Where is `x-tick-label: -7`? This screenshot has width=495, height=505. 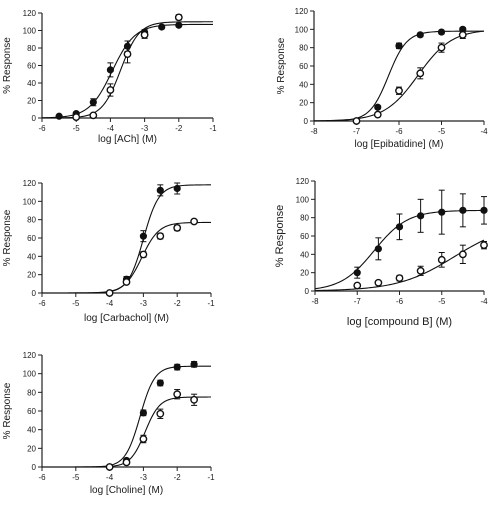 x-tick-label: -7 is located at coordinates (358, 301).